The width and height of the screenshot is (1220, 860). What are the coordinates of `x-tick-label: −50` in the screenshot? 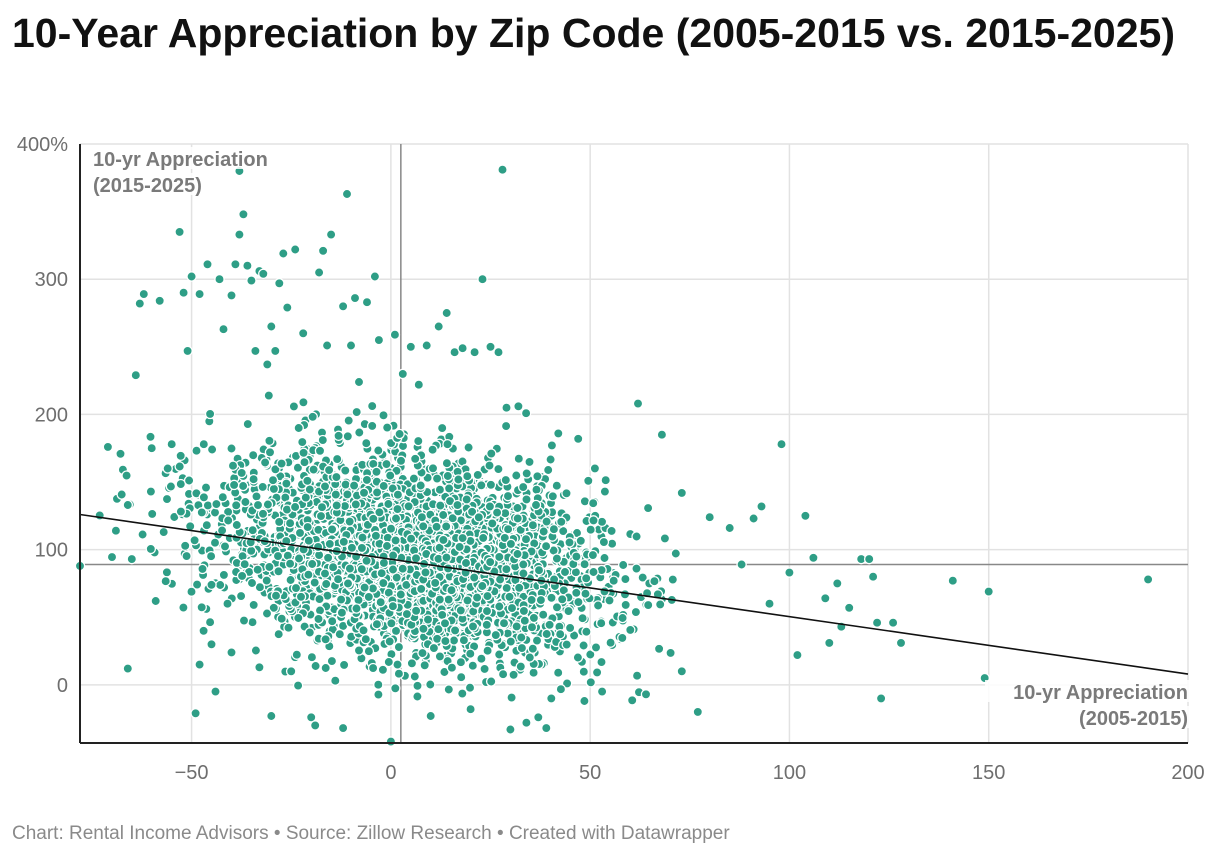 It's located at (192, 773).